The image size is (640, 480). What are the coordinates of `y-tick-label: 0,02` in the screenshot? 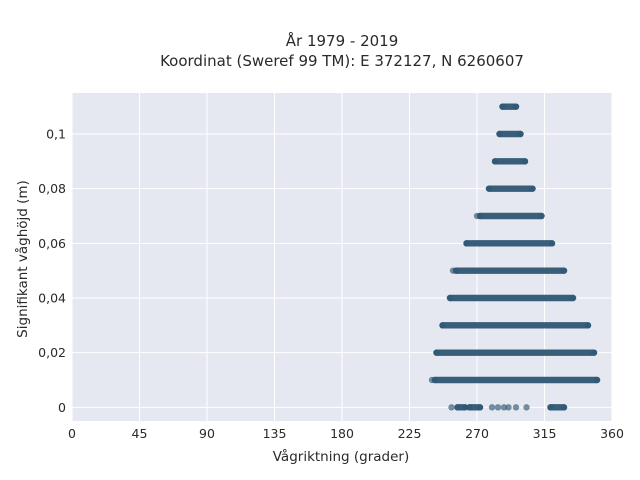 It's located at (52, 352).